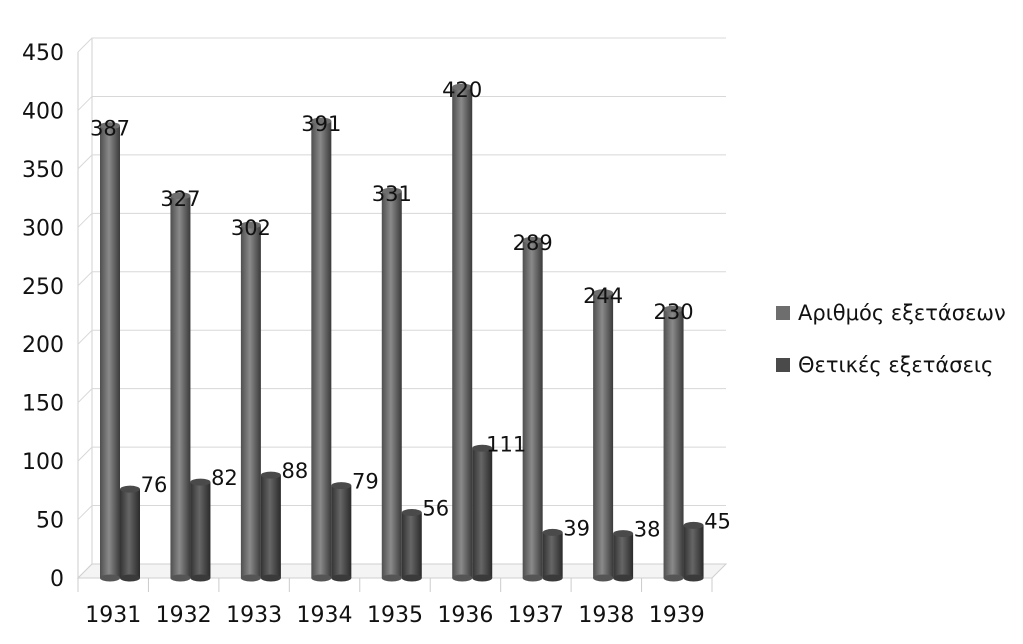 The width and height of the screenshot is (1023, 644). Describe the element at coordinates (674, 312) in the screenshot. I see `data-label-series-1: 230` at that location.